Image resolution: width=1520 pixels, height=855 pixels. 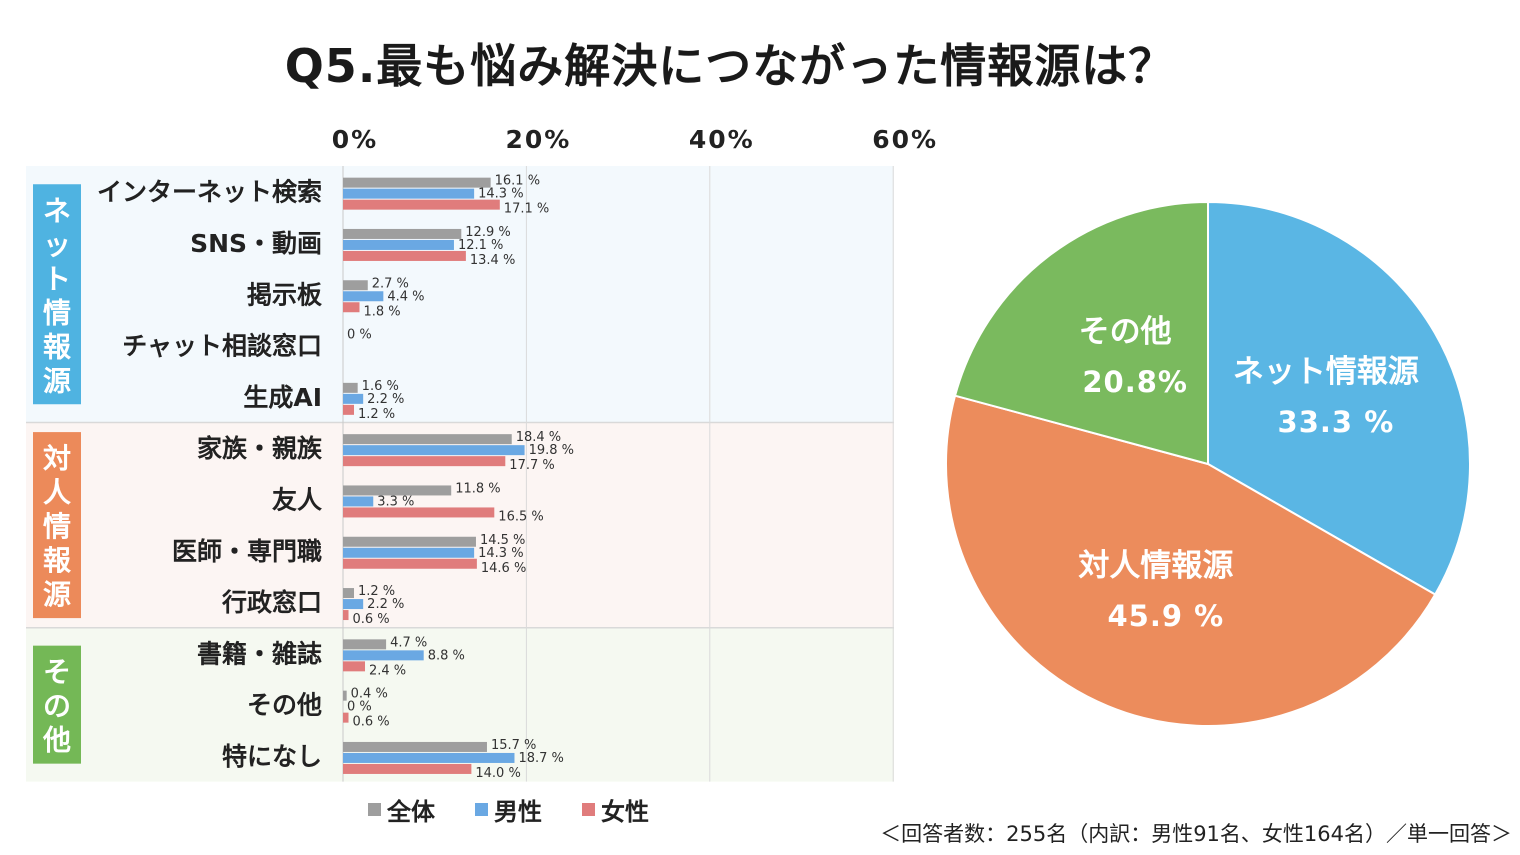 I want to click on chart-title: Q5.最も悩み解決につながった情報源は？, so click(x=730, y=66).